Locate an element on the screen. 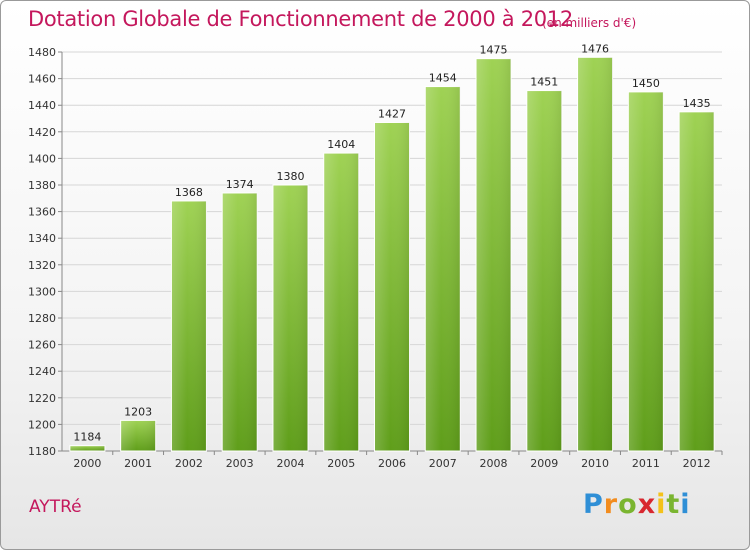 The height and width of the screenshot is (550, 750). y-tick-label: 1460 is located at coordinates (42, 79).